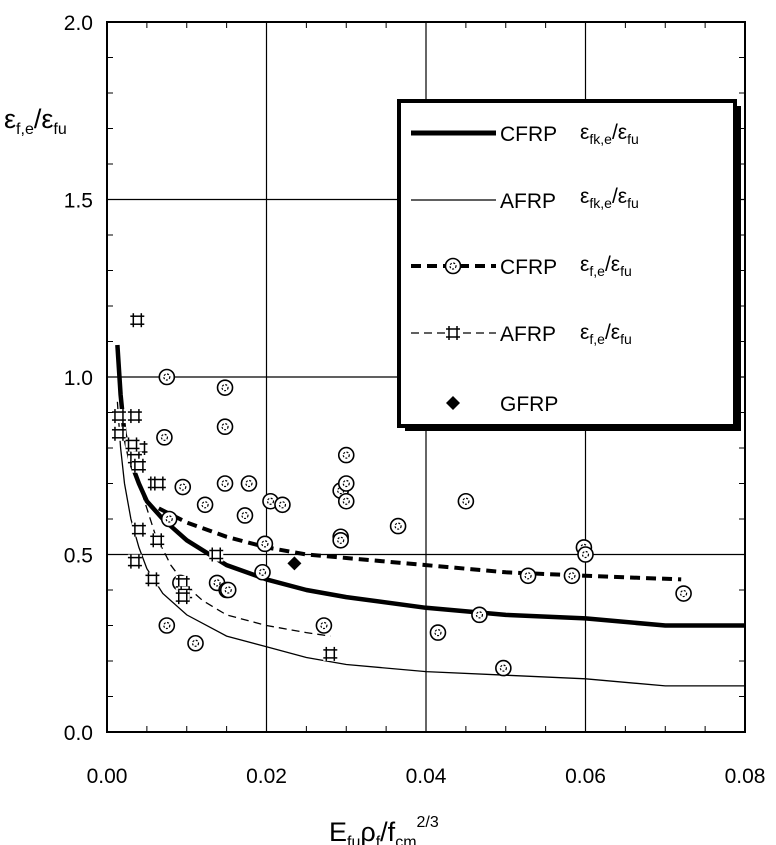  I want to click on y-tick-label: 0.0, so click(78, 733).